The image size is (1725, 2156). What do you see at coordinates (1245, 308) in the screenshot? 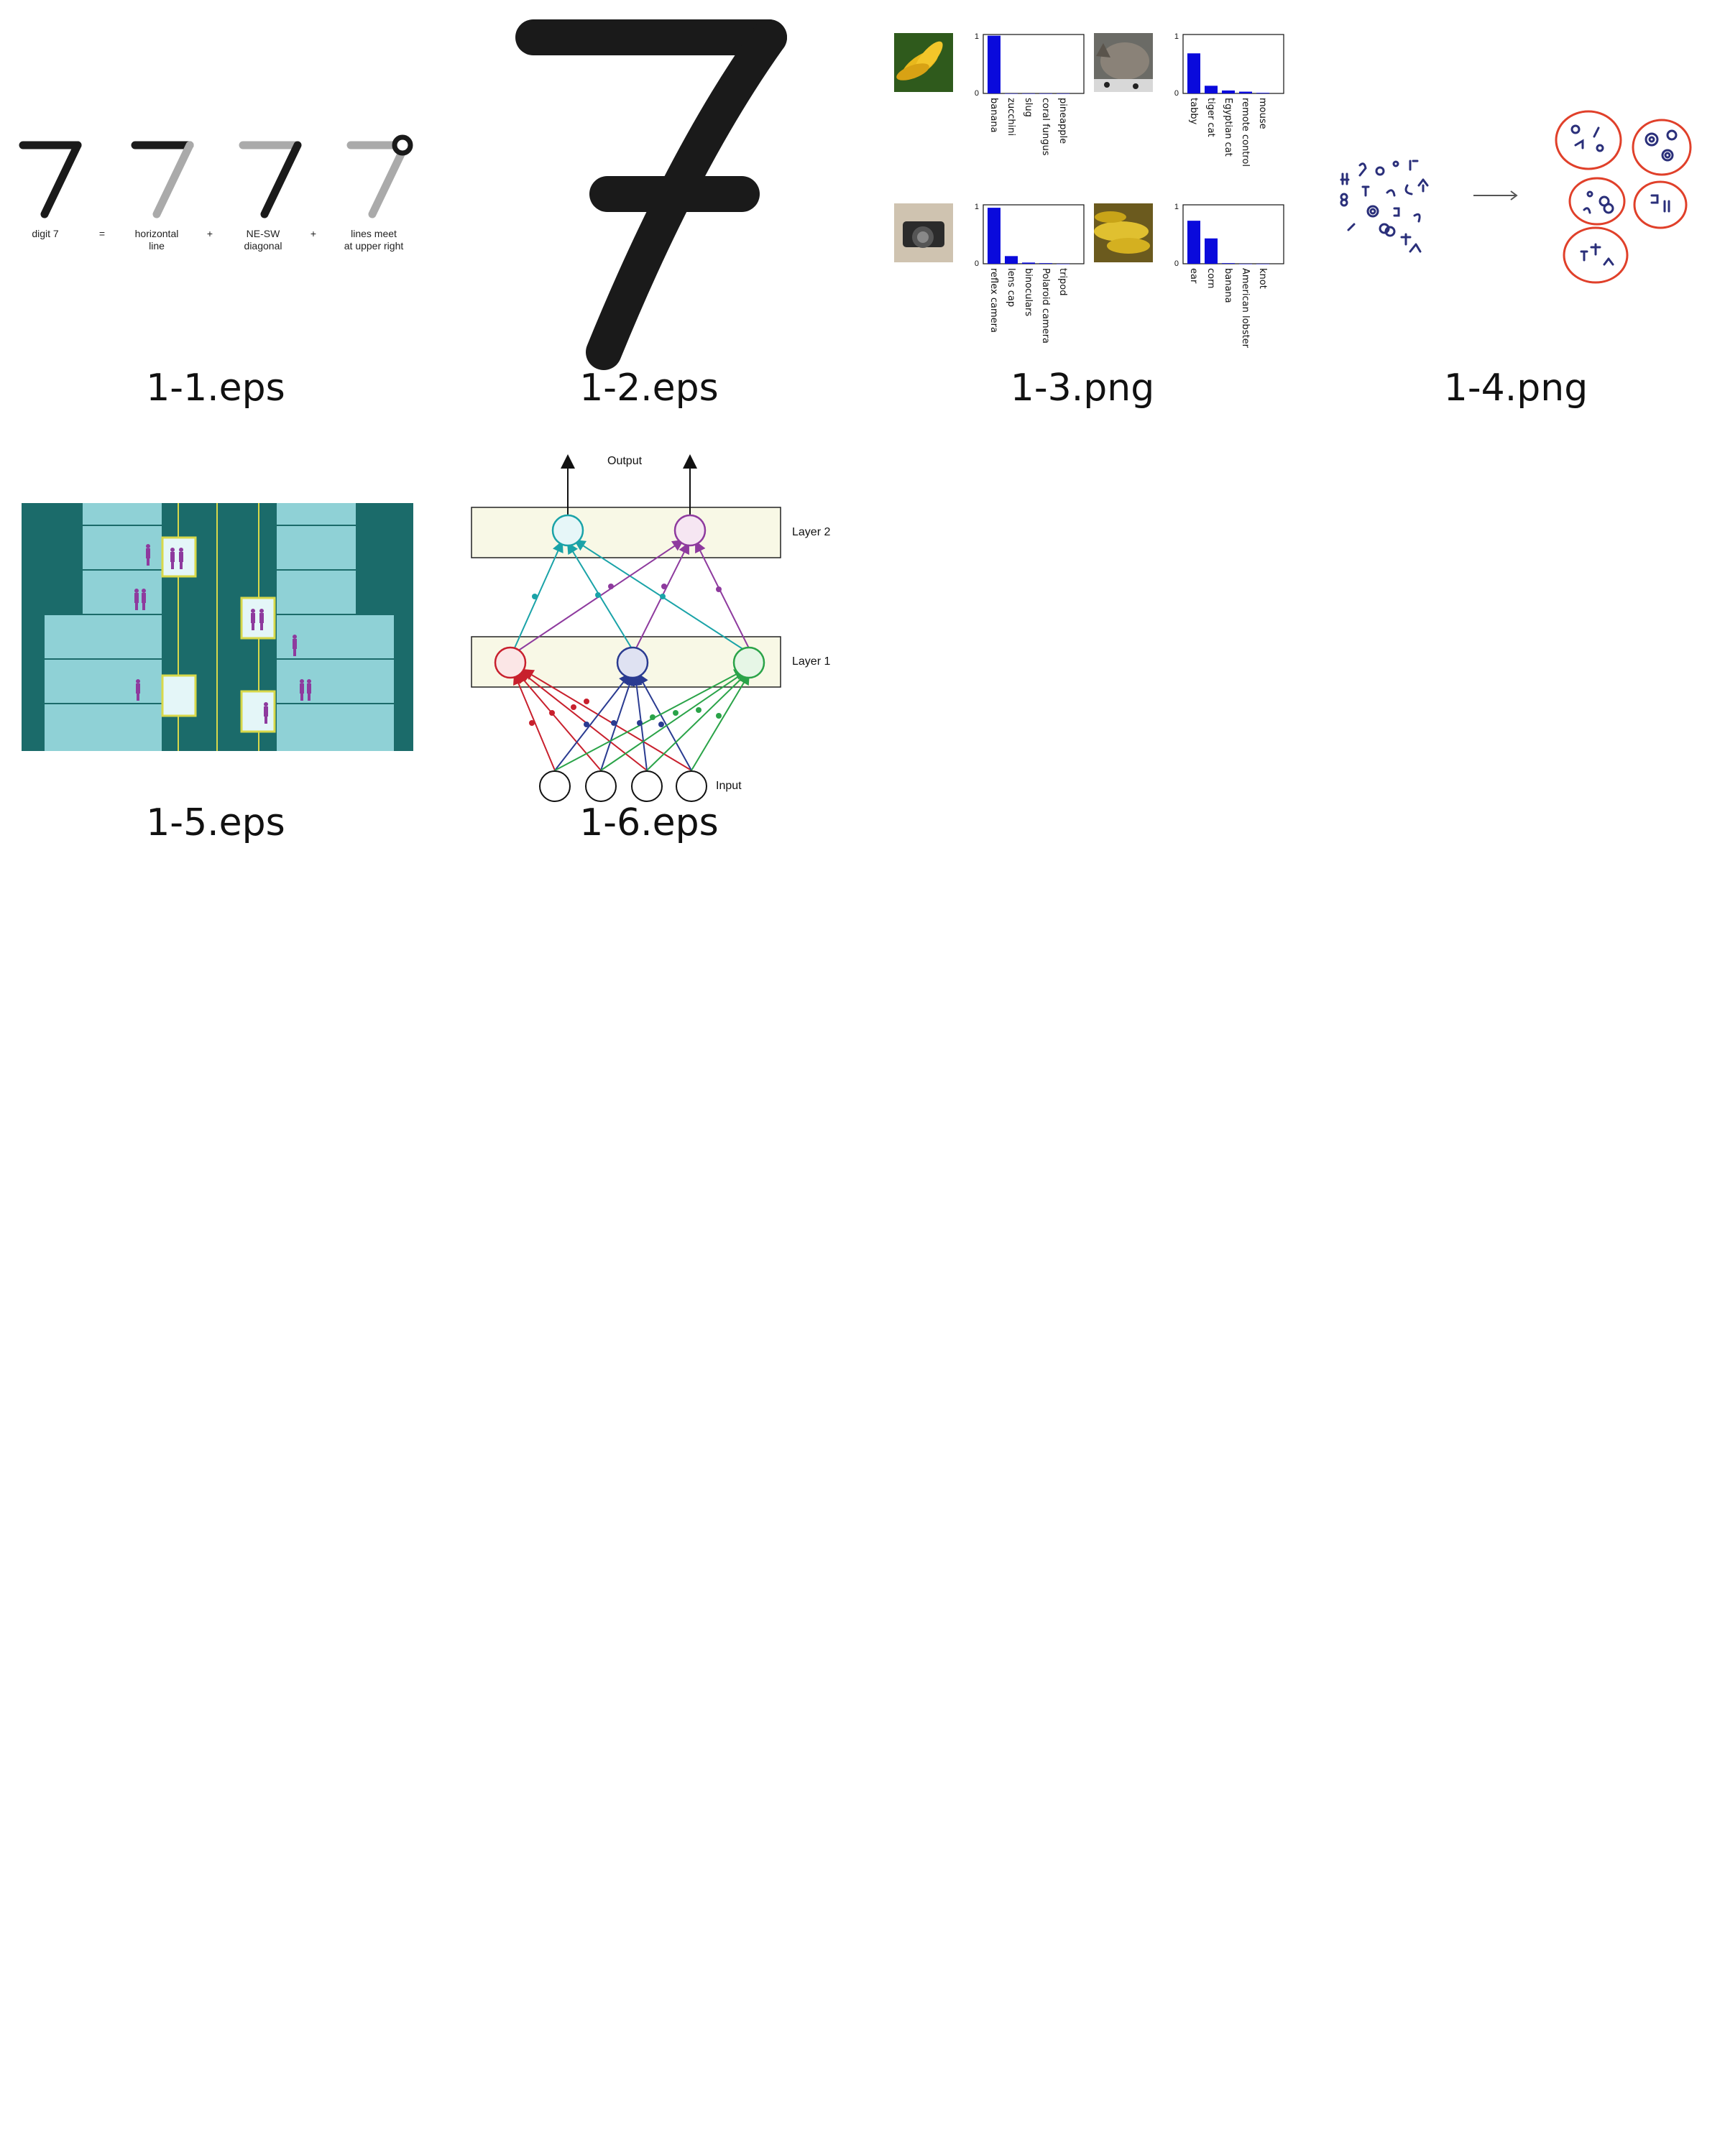
I see `tick-label-american-lobster: American lobster` at bounding box center [1245, 308].